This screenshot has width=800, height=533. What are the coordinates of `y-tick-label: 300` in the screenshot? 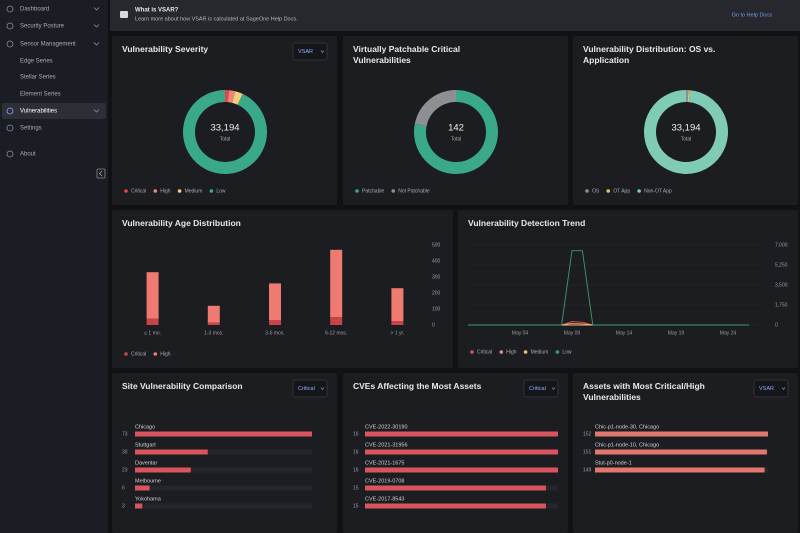 It's located at (436, 277).